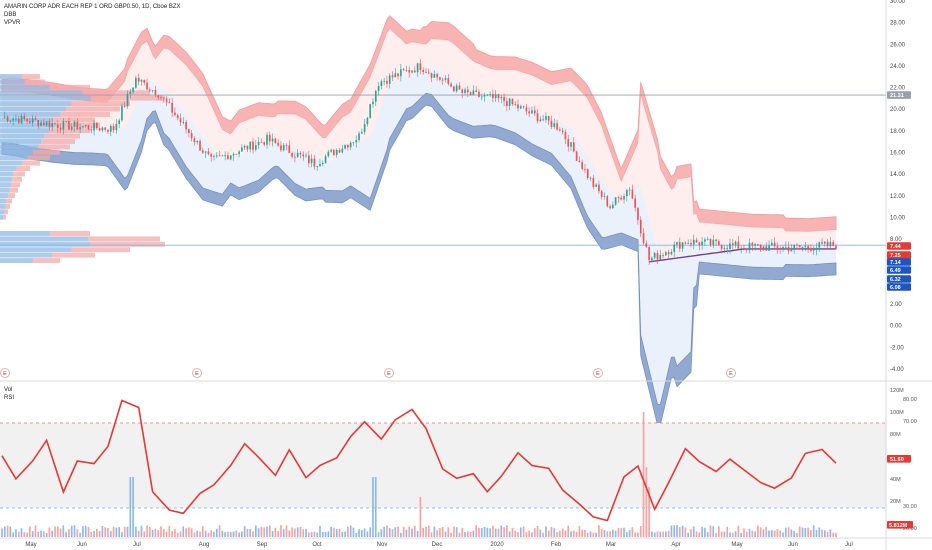 This screenshot has height=550, width=932. Describe the element at coordinates (898, 218) in the screenshot. I see `price-tick-label: 10.00` at that location.